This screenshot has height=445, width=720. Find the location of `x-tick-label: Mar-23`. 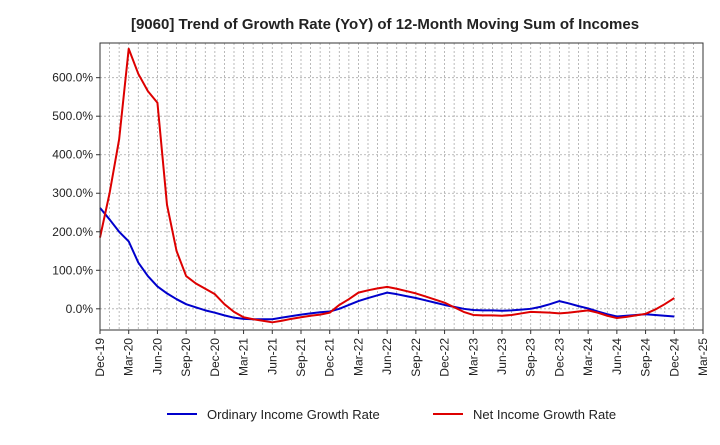

x-tick-label: Mar-23 is located at coordinates (473, 357).